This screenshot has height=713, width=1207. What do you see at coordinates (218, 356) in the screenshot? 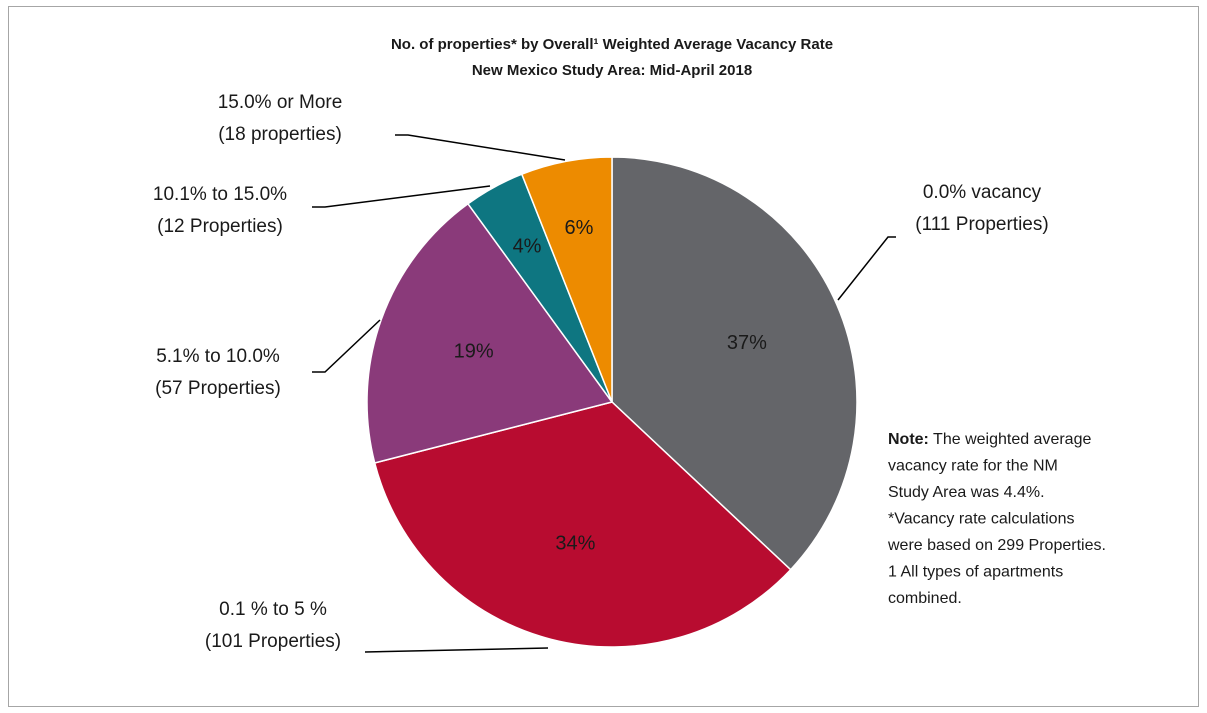
I see `slice-label: 5.1% to 10.0%` at bounding box center [218, 356].